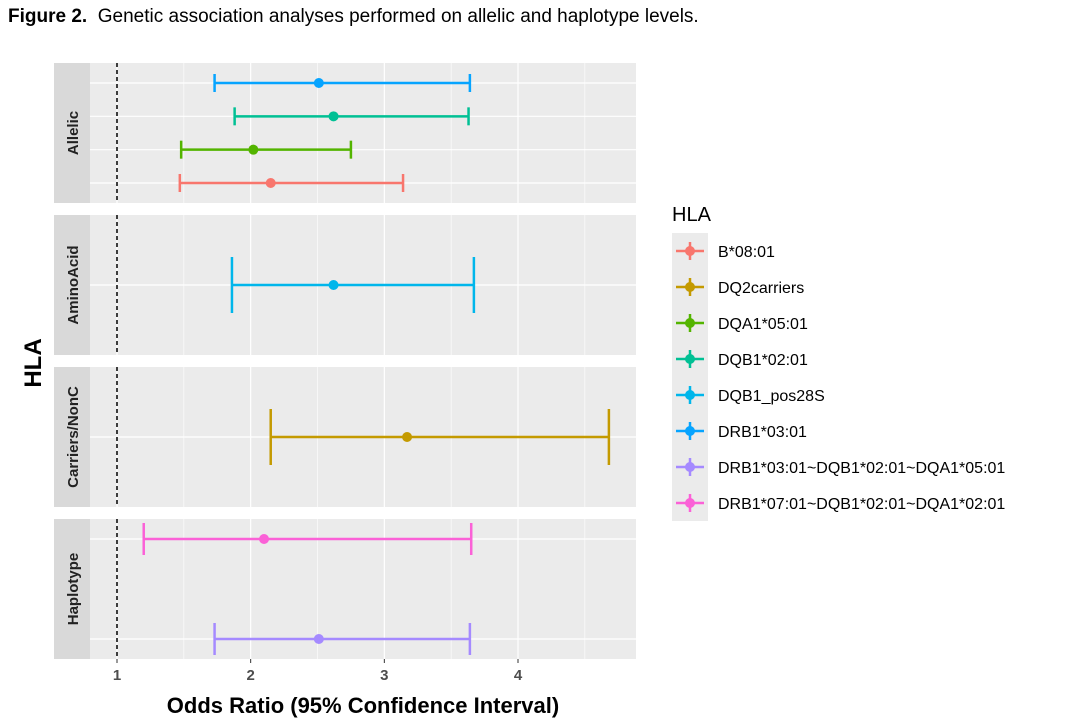  I want to click on legend-label: DRB1*03:01~DQB1*02:01~DQA1*05:01, so click(861, 468).